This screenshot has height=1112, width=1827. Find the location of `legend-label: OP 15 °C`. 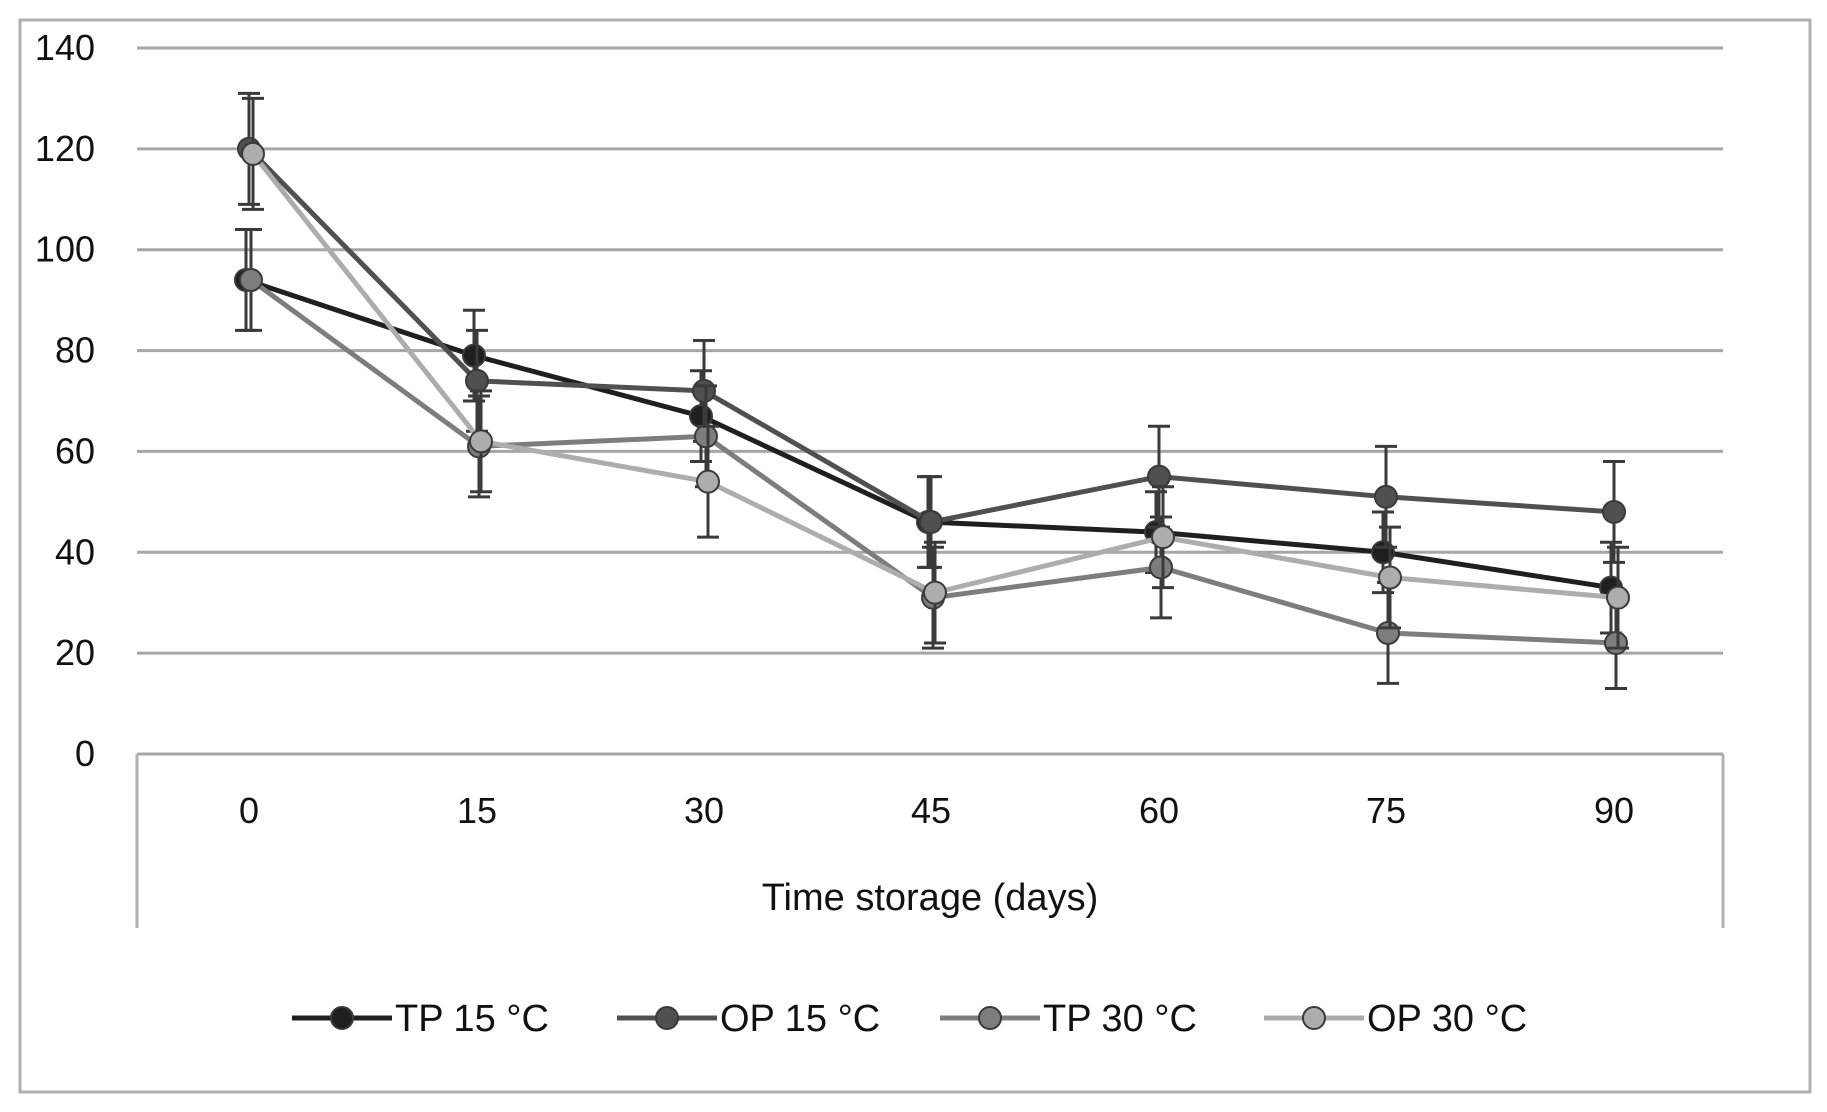

legend-label: OP 15 °C is located at coordinates (800, 1019).